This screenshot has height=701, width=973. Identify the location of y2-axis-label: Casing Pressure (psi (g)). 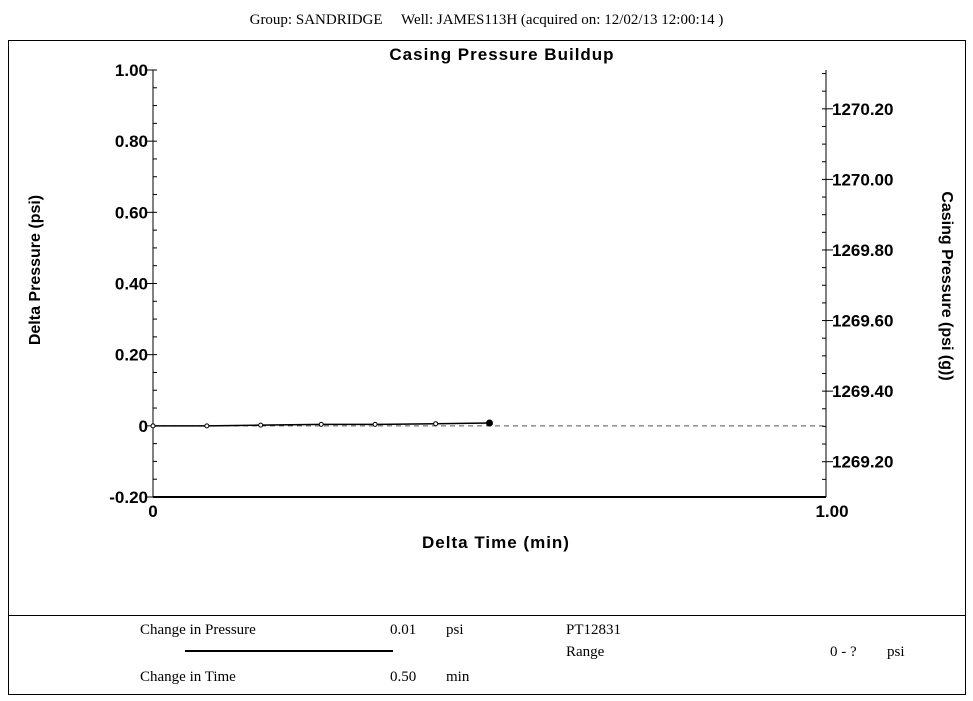
(946, 285).